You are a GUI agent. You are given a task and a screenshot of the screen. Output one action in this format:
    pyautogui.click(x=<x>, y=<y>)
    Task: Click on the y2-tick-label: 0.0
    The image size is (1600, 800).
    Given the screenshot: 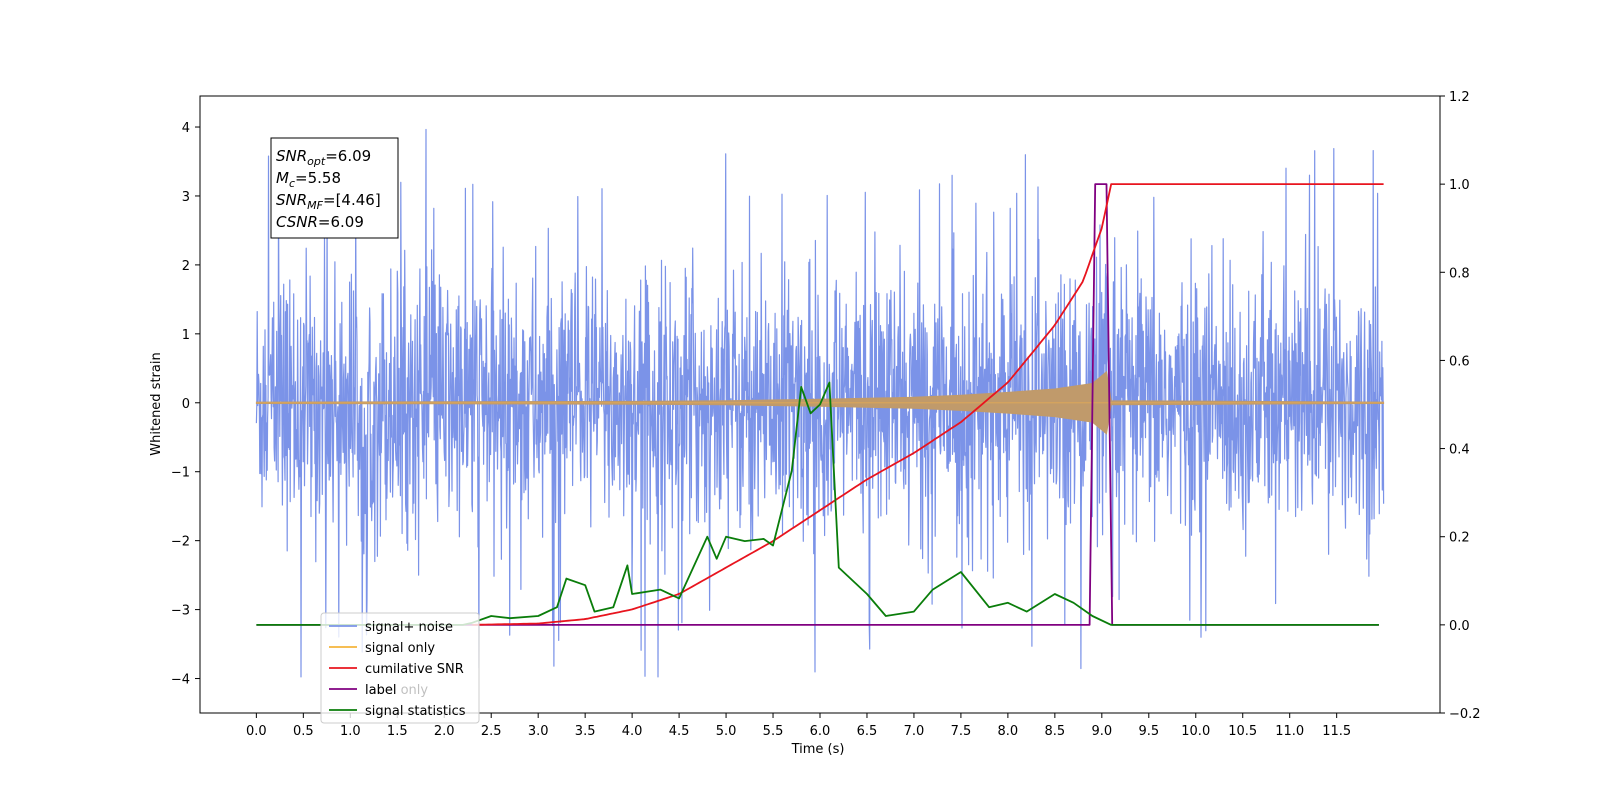 What is the action you would take?
    pyautogui.click(x=1459, y=626)
    